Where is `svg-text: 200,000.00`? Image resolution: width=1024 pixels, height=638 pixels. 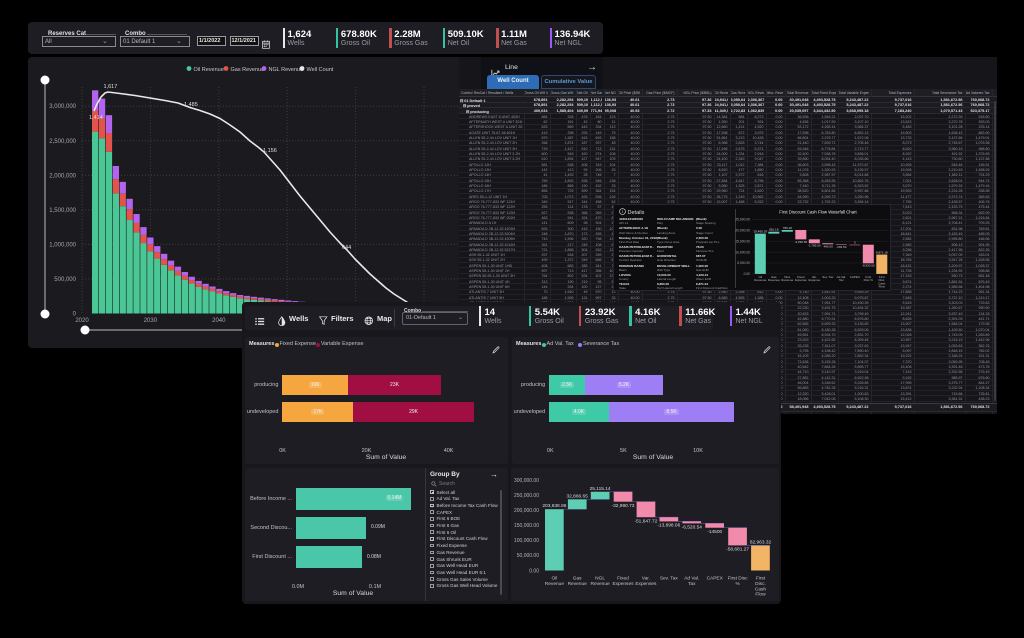
svg-text: 200,000.00 is located at coordinates (526, 511).